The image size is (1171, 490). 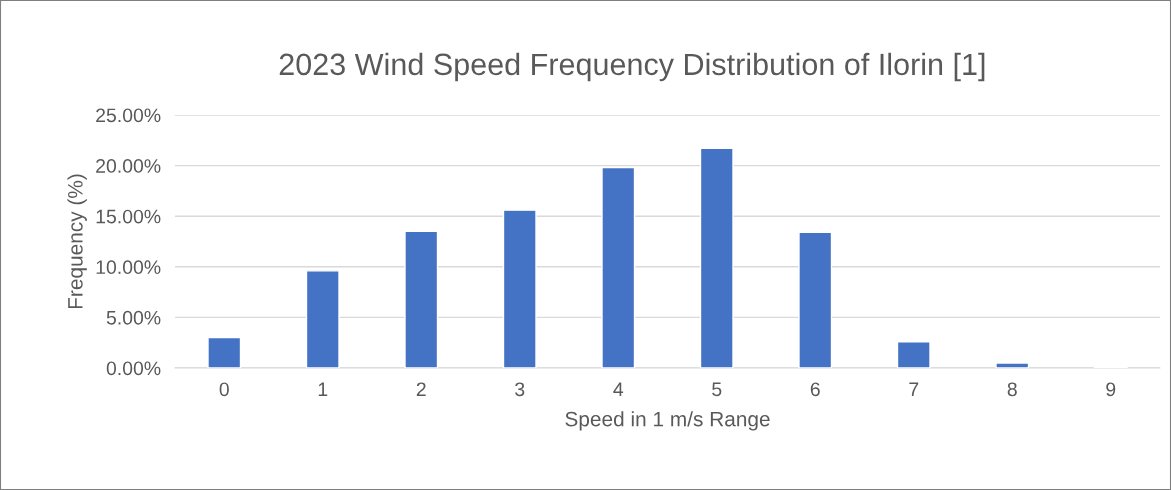 I want to click on x-tick-label: 8, so click(x=1012, y=389).